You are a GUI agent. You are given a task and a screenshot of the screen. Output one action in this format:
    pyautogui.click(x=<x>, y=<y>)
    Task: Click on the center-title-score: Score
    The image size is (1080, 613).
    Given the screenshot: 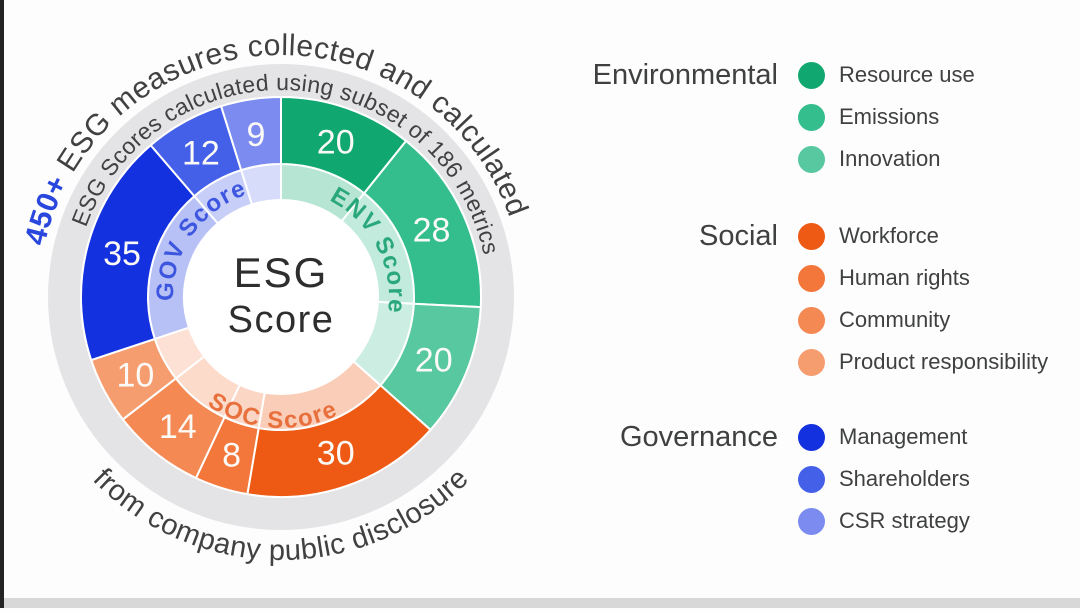 What is the action you would take?
    pyautogui.click(x=281, y=320)
    